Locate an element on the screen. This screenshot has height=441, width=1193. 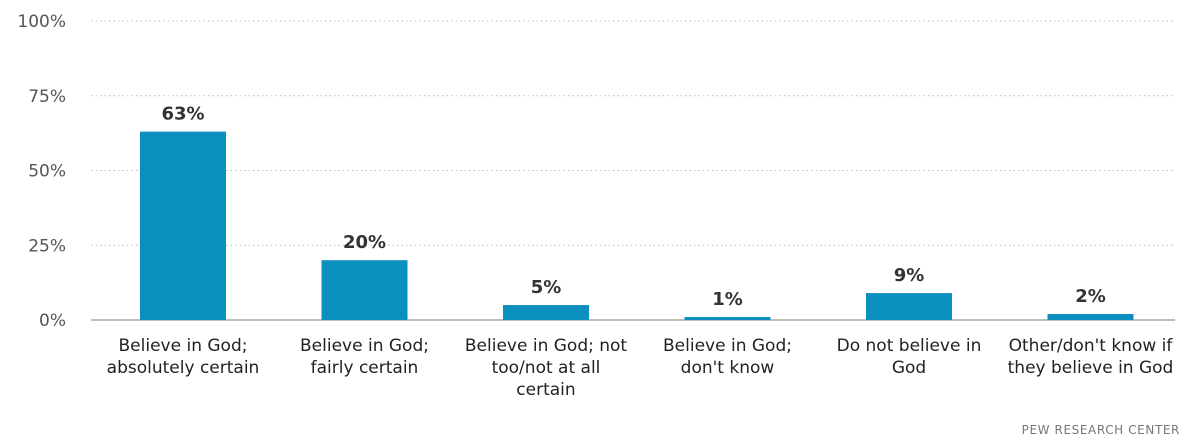
y-tick-label: 50% is located at coordinates (47, 172).